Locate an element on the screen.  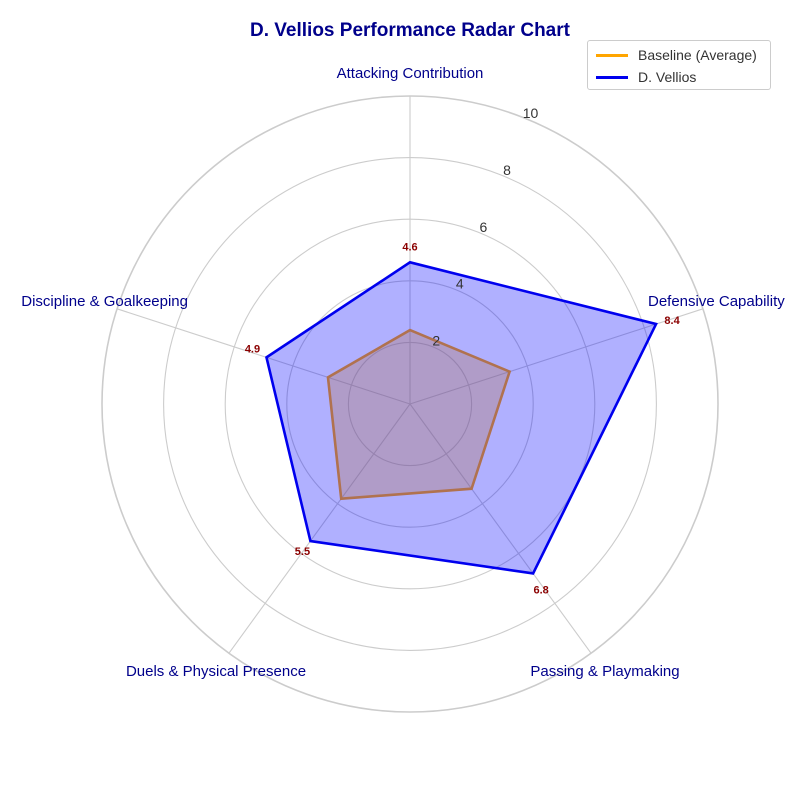
category-label-defensive-capability: Defensive Capability is located at coordinates (716, 301).